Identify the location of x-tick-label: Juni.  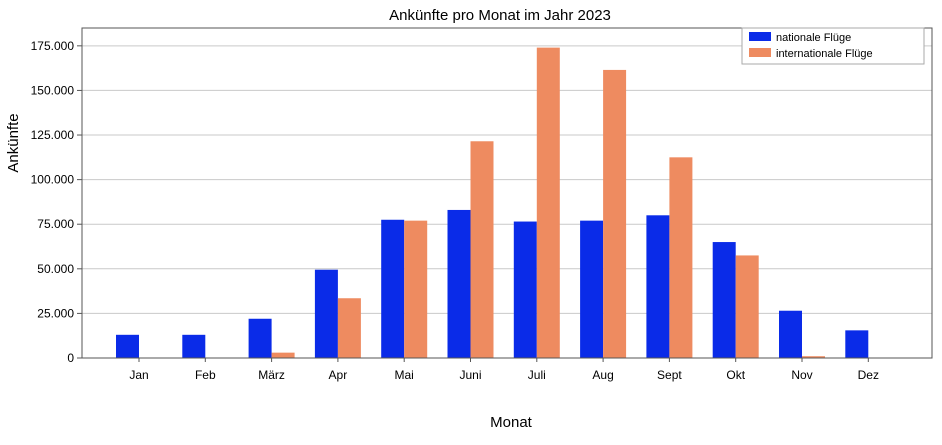
(470, 375).